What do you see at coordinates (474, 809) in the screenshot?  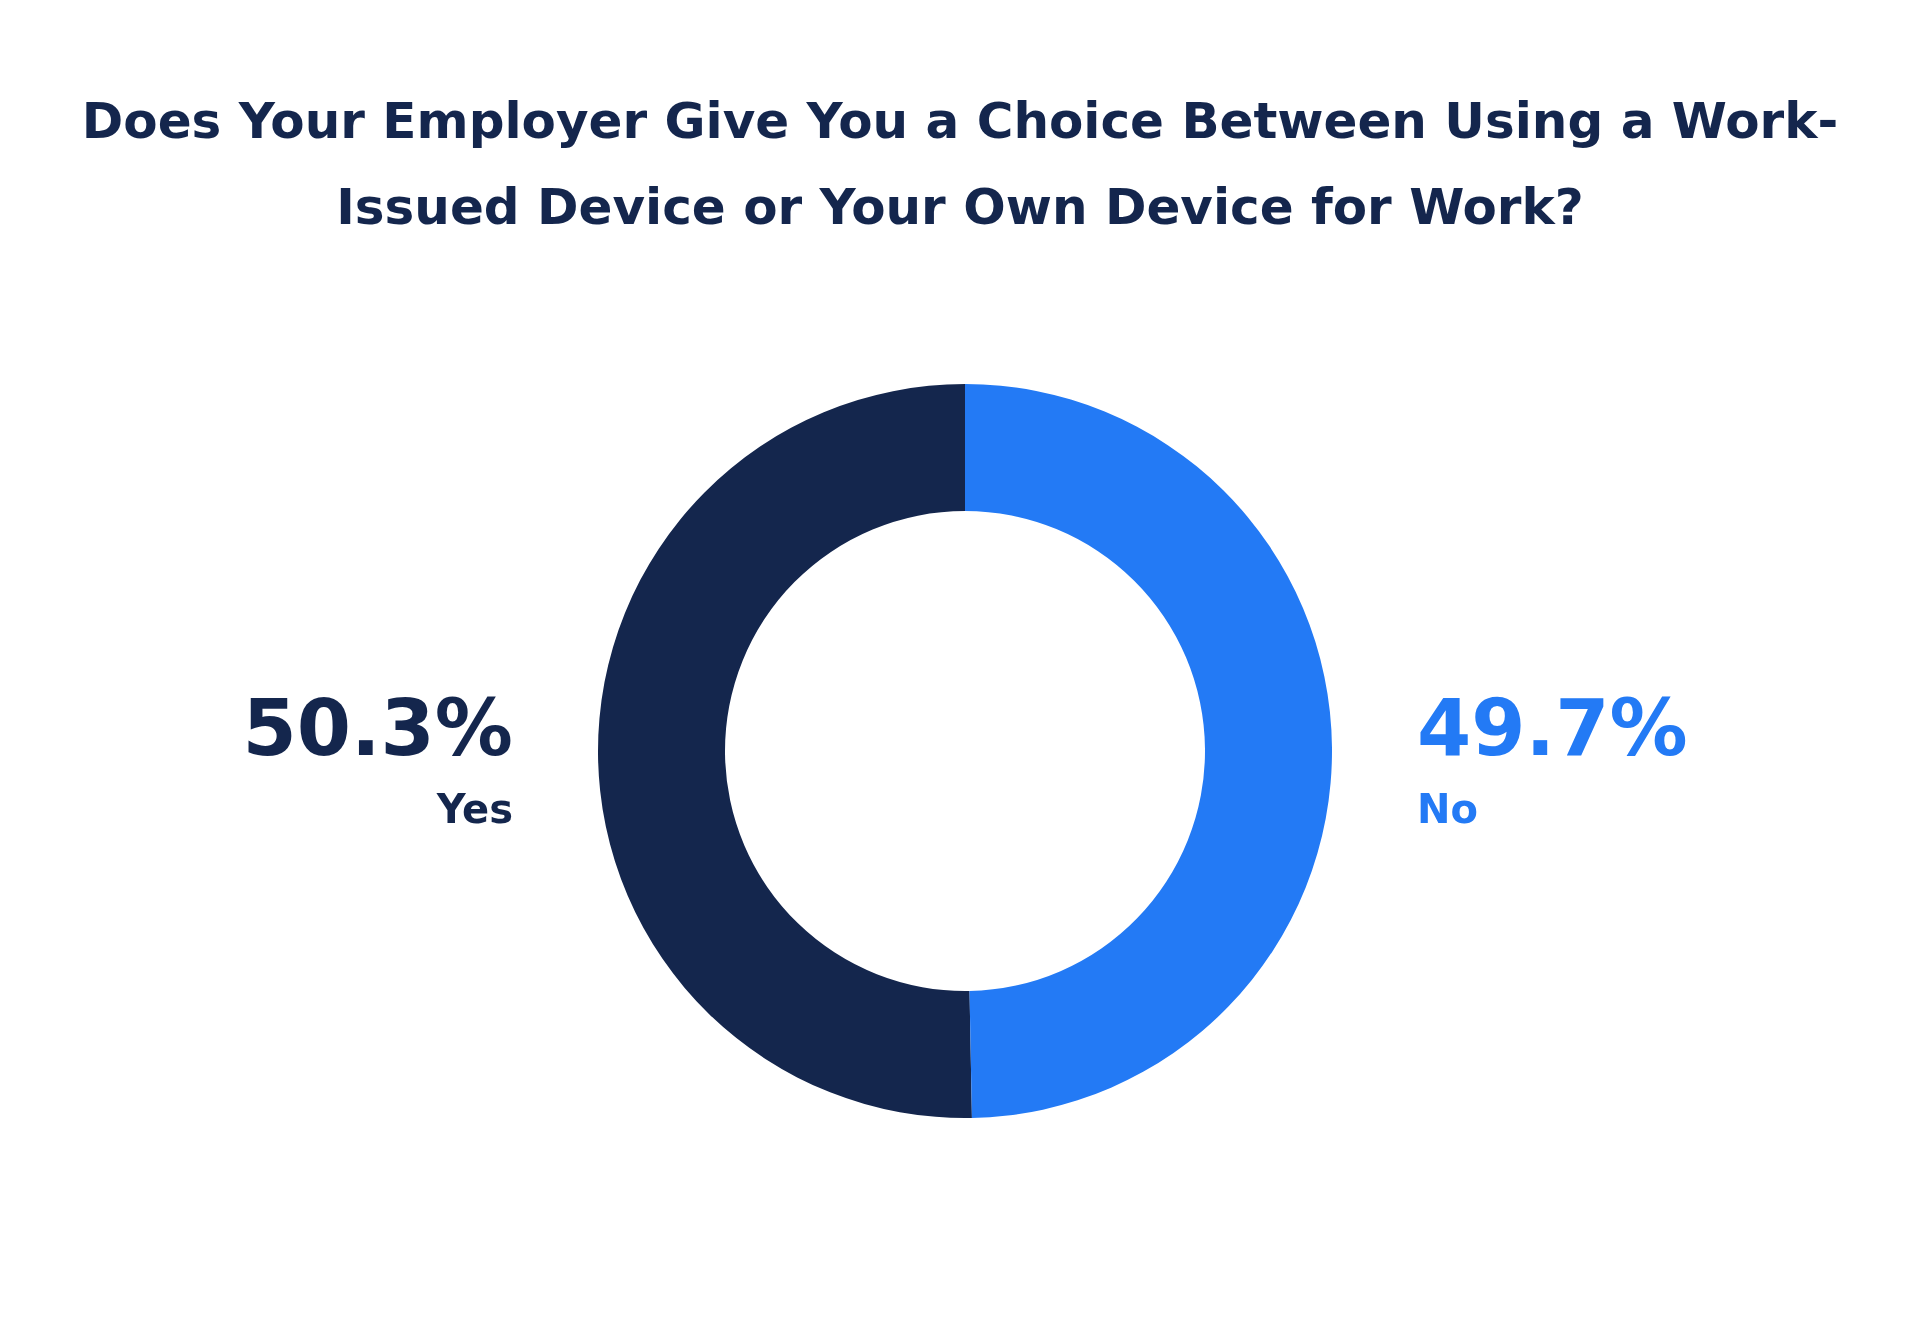 I see `slice-label: Yes` at bounding box center [474, 809].